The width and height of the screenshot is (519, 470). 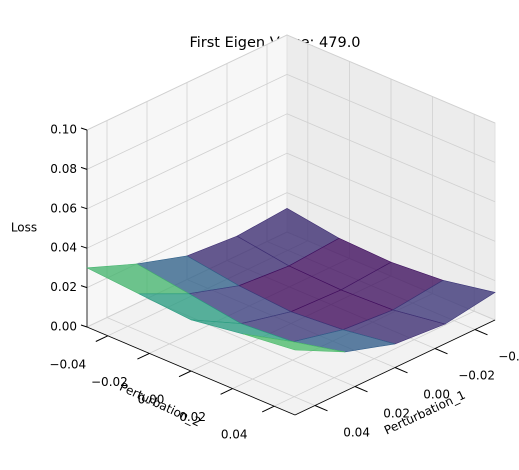 What do you see at coordinates (63, 327) in the screenshot?
I see `z-tick-label: 0.00` at bounding box center [63, 327].